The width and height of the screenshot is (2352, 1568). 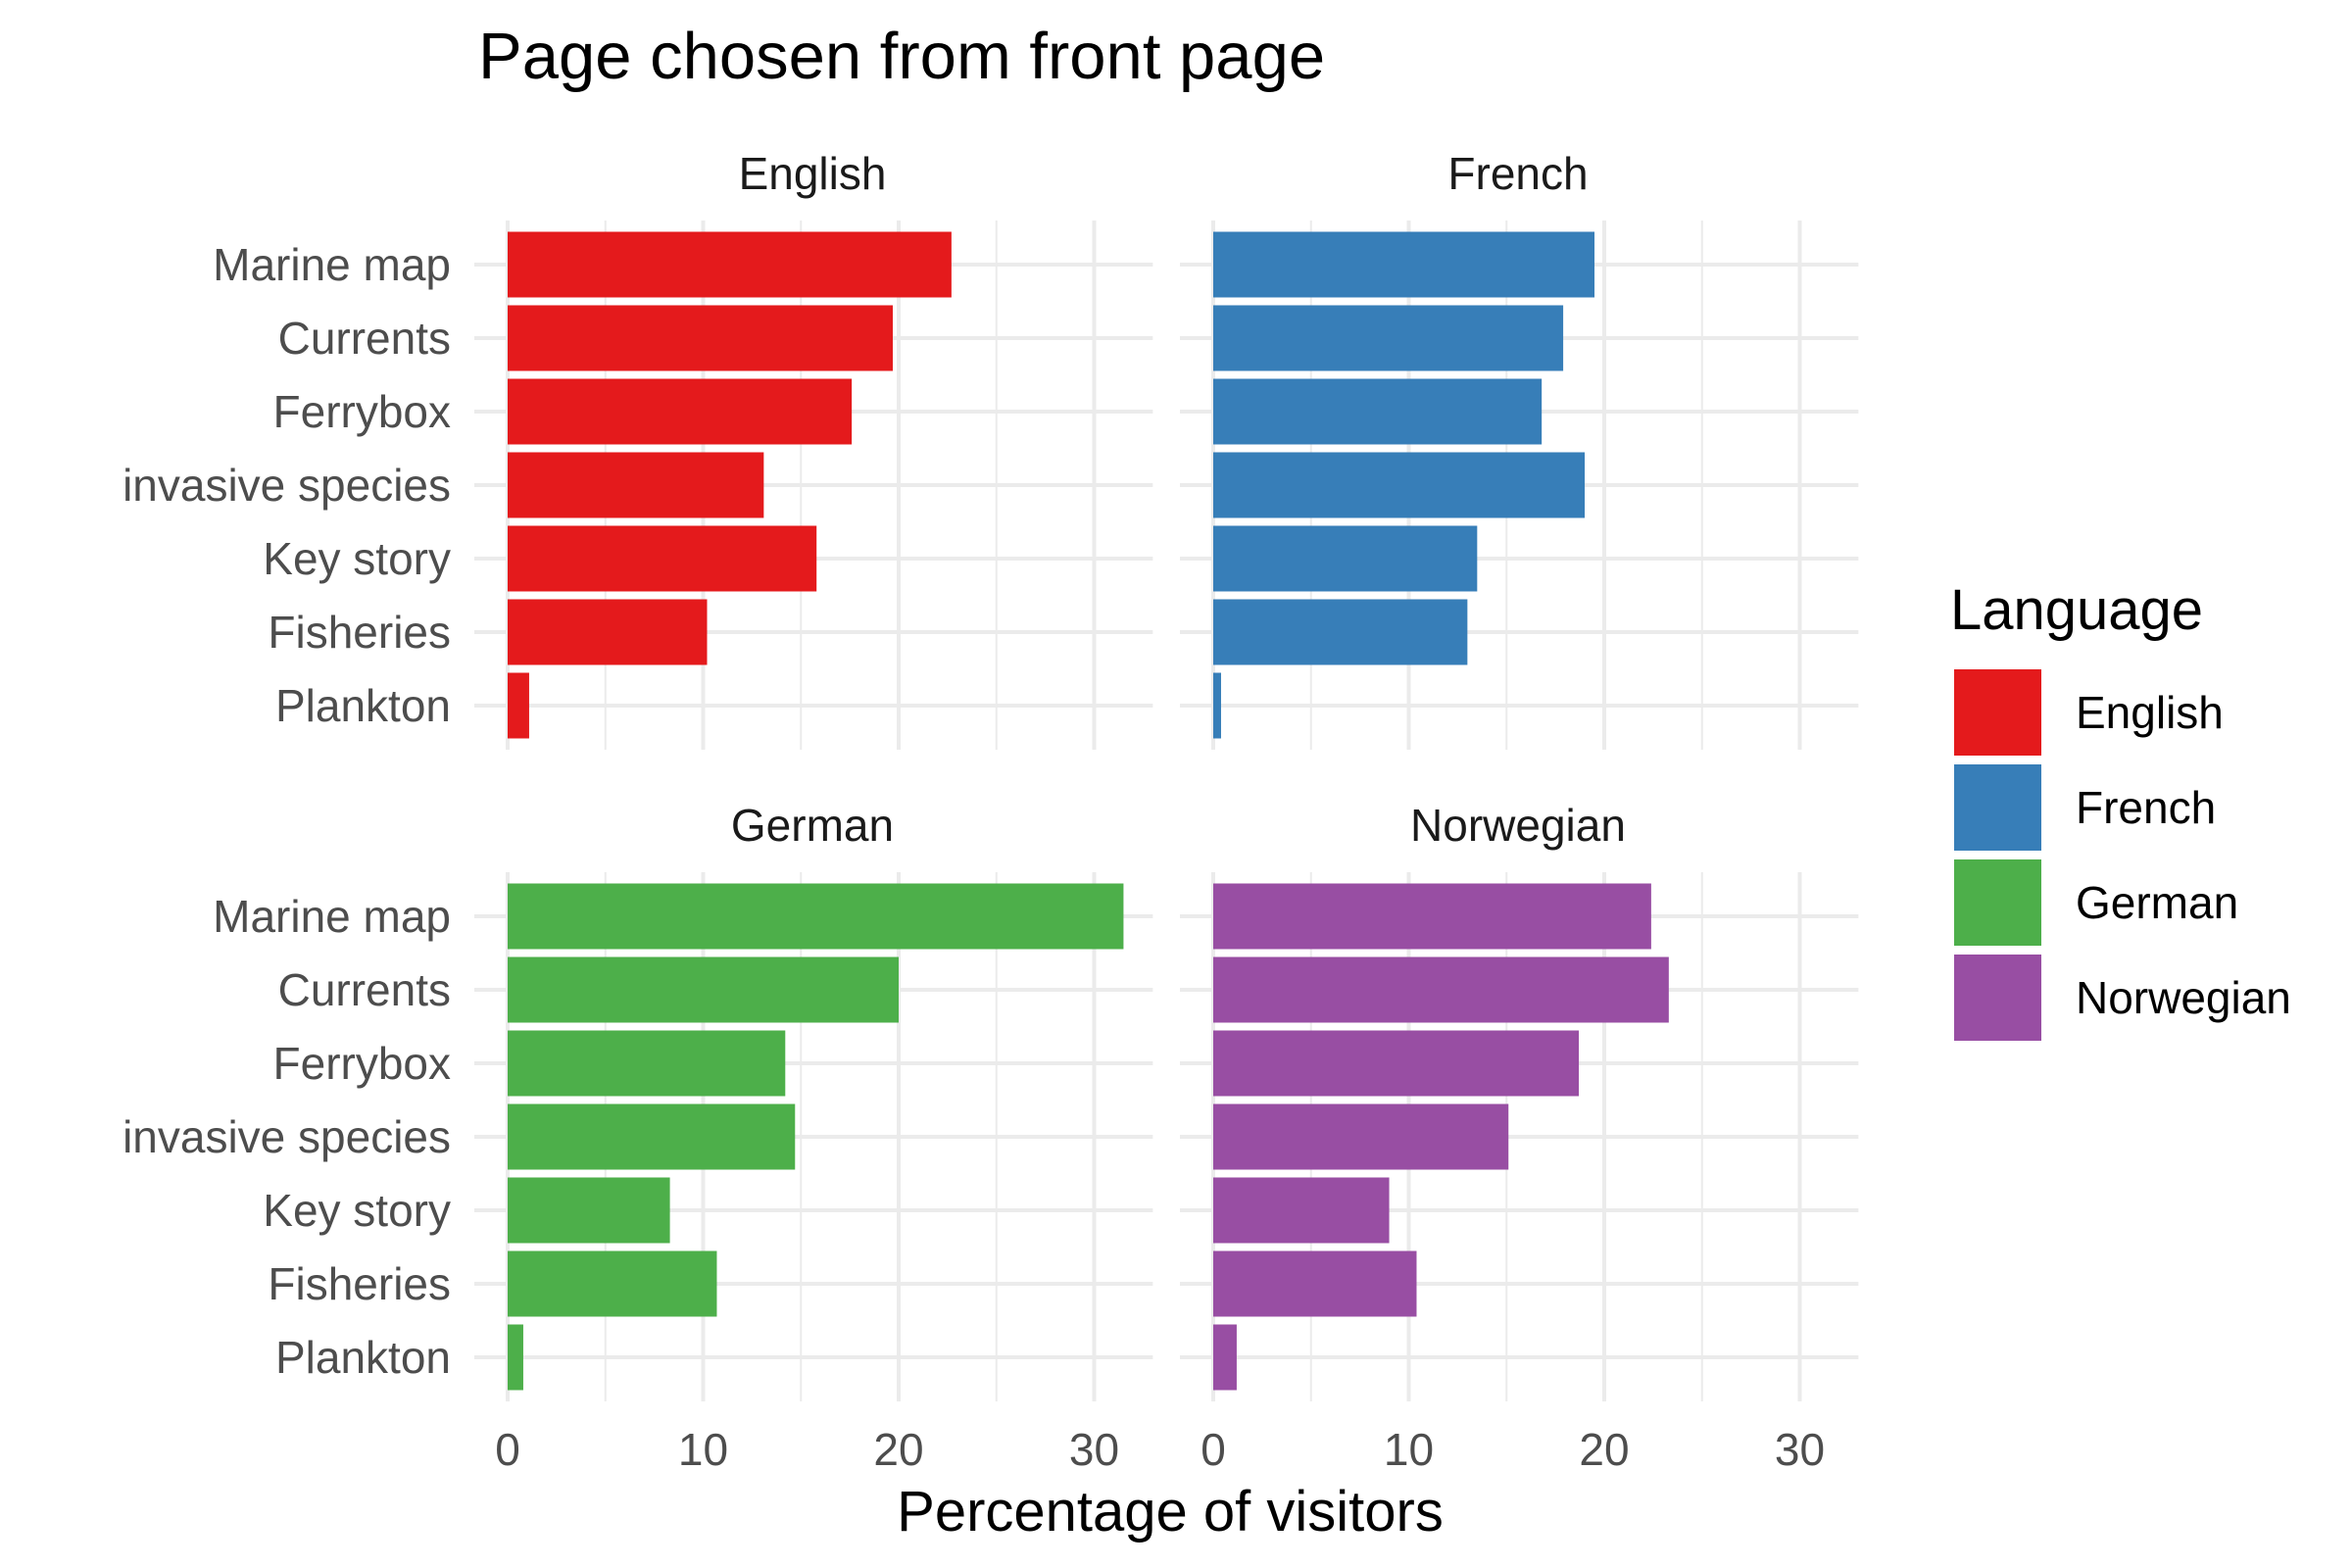 What do you see at coordinates (1404, 264) in the screenshot?
I see `bar-french-marine-map` at bounding box center [1404, 264].